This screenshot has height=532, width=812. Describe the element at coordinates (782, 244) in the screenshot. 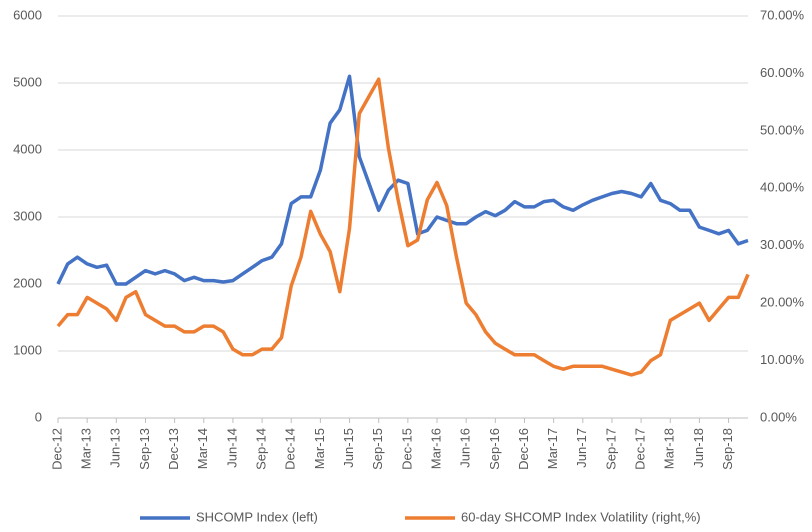

I see `y2-tick-label: 30.00%` at that location.